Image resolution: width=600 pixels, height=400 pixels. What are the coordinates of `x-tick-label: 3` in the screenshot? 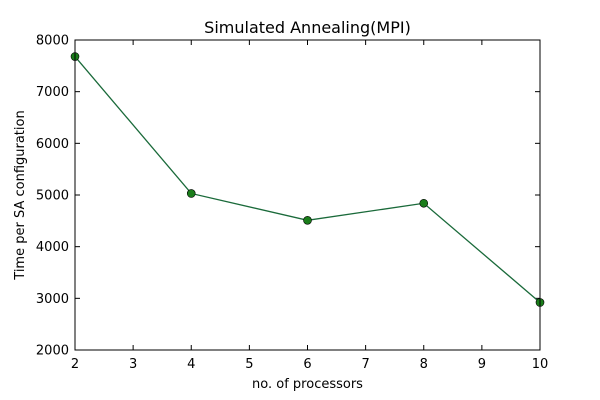 It's located at (133, 364).